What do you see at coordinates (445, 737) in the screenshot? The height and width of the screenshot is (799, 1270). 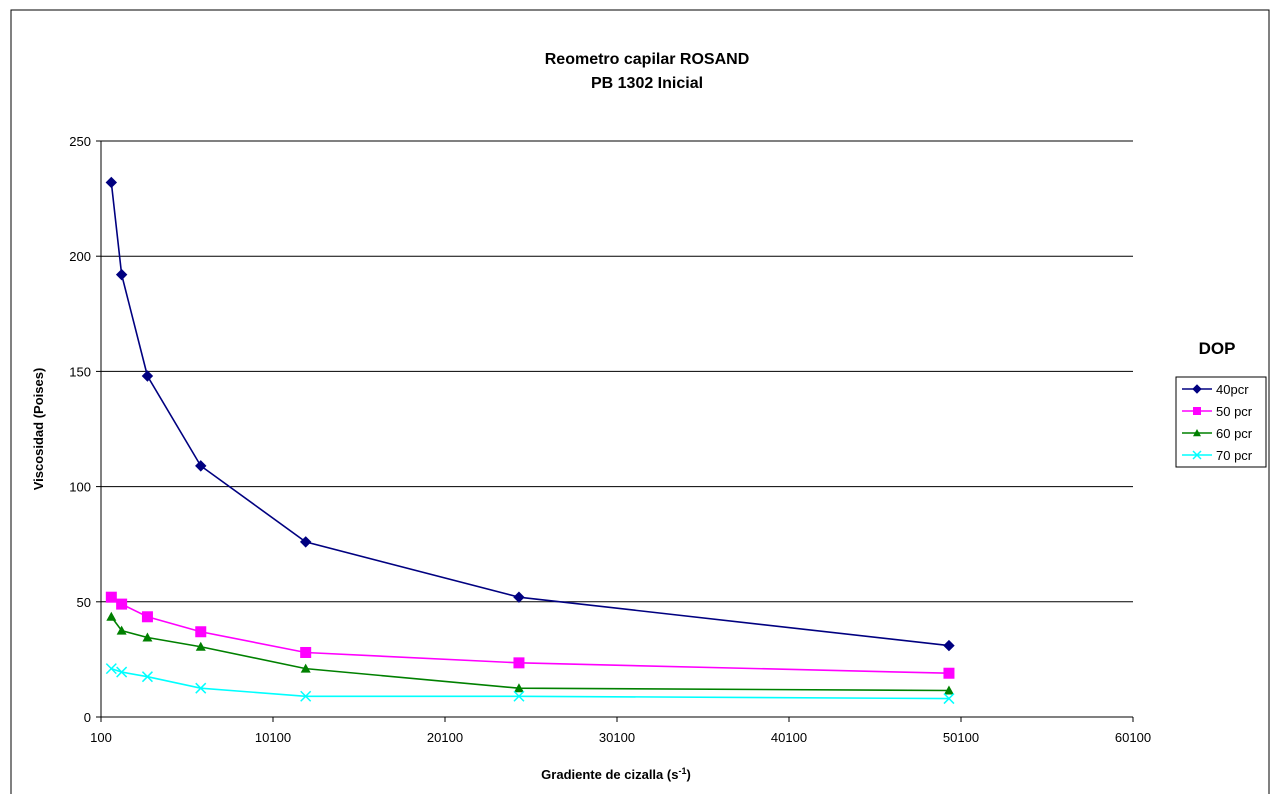 I see `x-tick-label: 20100` at bounding box center [445, 737].